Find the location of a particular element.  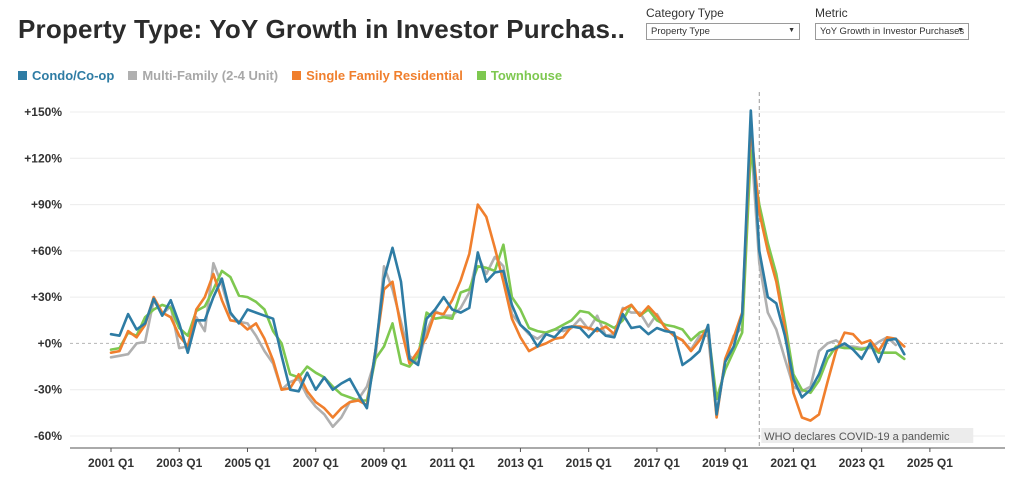

legend-item-multi-family: Multi-Family (2-4 Unit) is located at coordinates (203, 75).